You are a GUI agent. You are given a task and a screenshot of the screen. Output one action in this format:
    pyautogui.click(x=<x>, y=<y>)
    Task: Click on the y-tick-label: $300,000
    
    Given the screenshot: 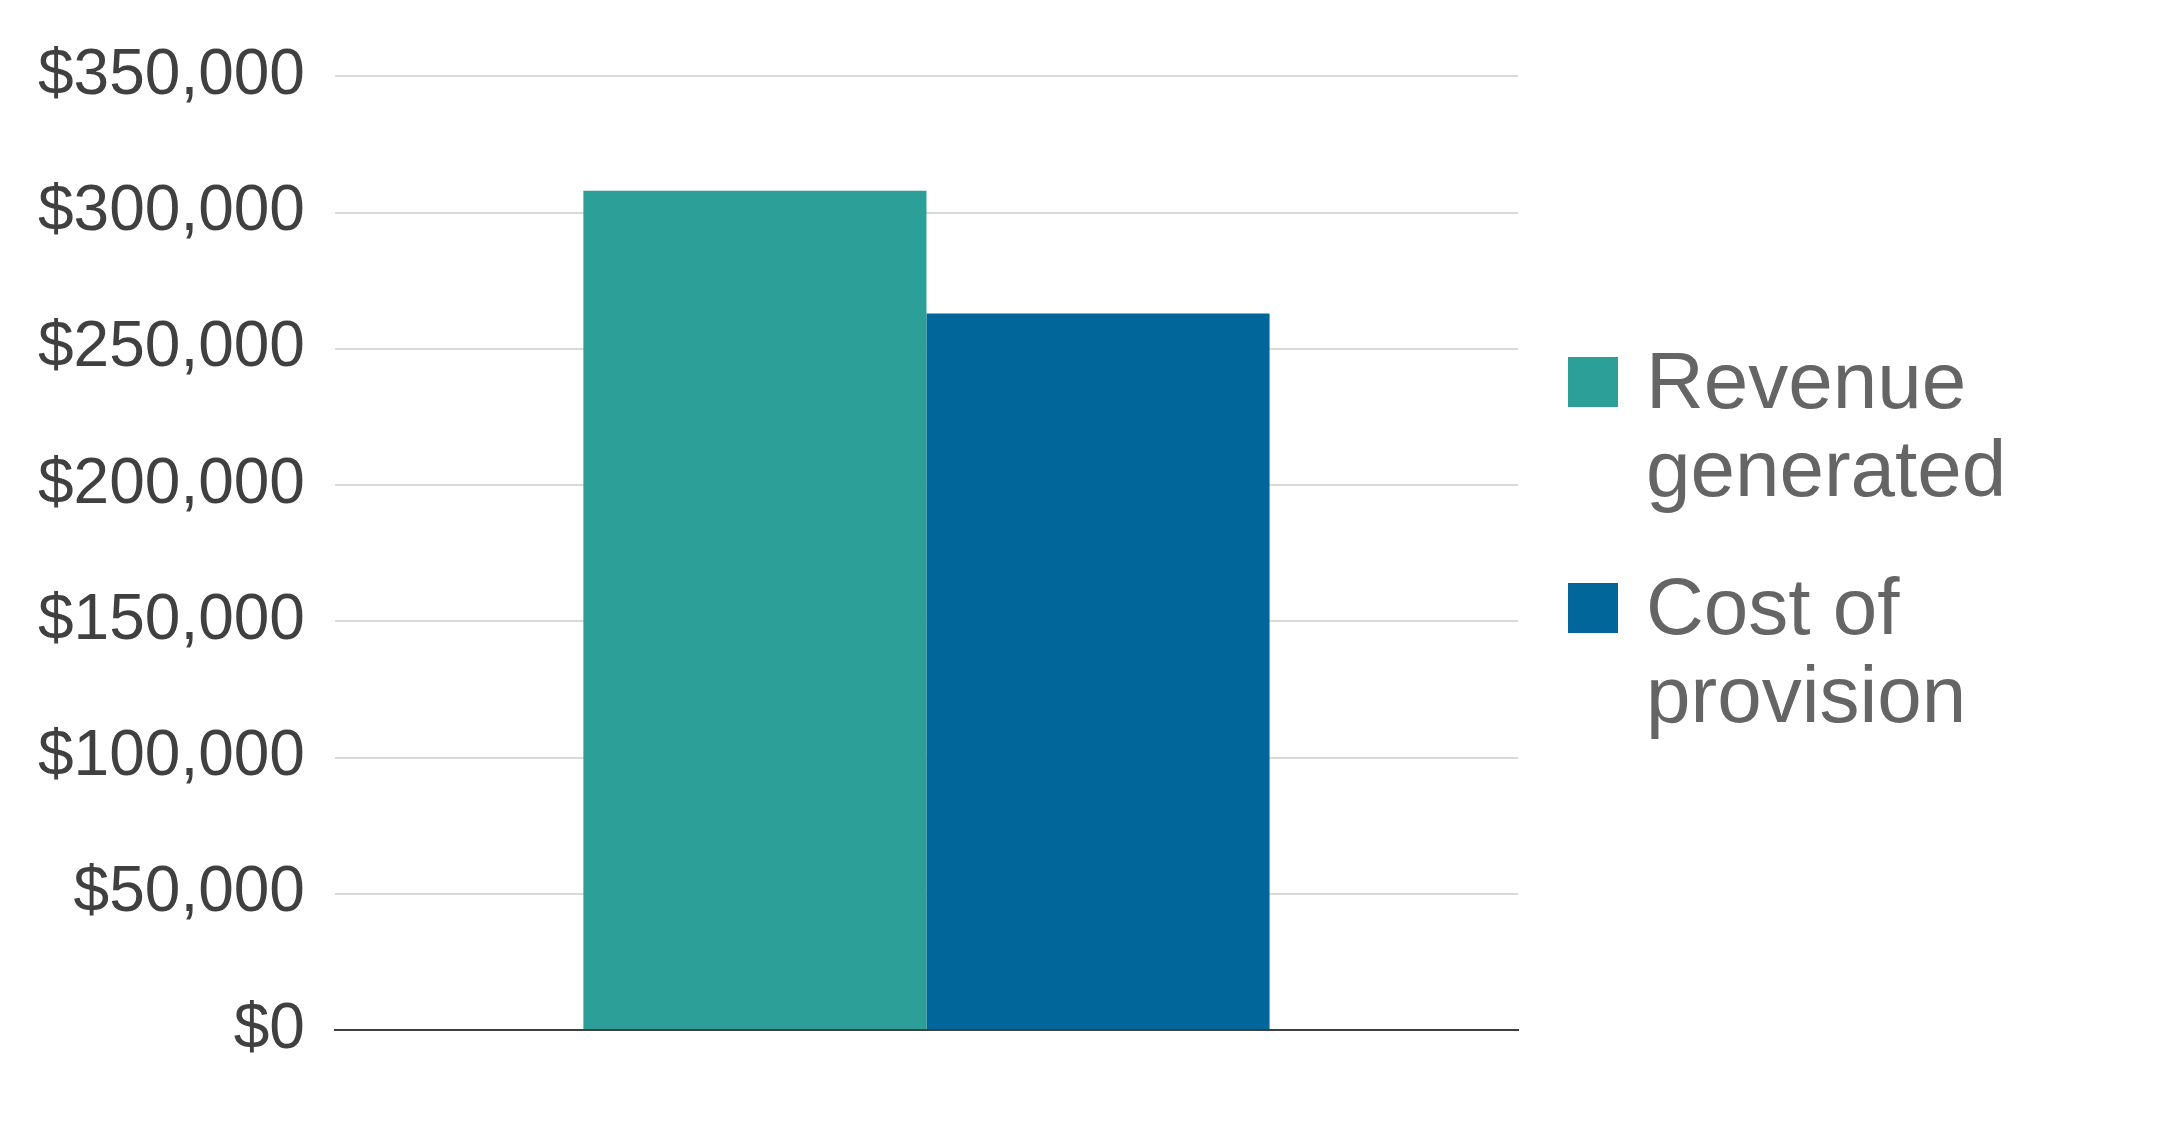 What is the action you would take?
    pyautogui.click(x=171, y=208)
    